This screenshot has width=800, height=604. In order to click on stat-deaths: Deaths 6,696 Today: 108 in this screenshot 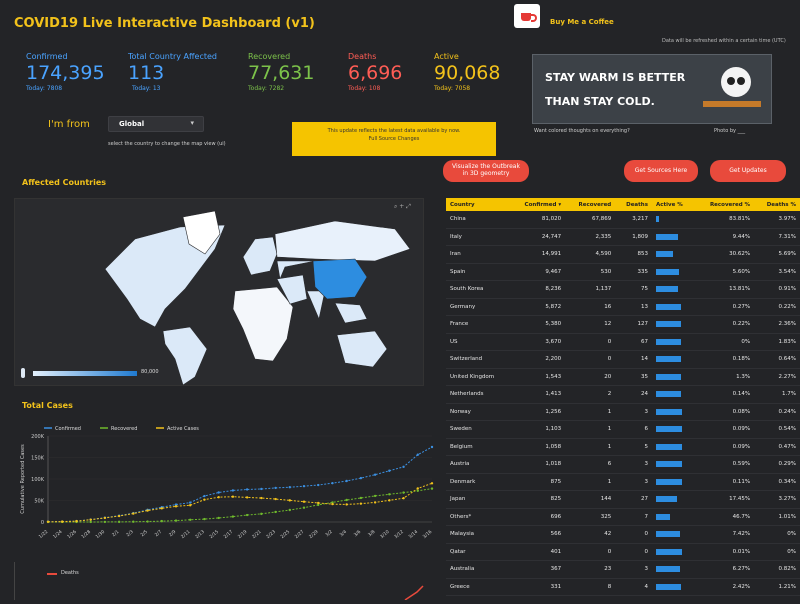, I will do `click(375, 72)`.